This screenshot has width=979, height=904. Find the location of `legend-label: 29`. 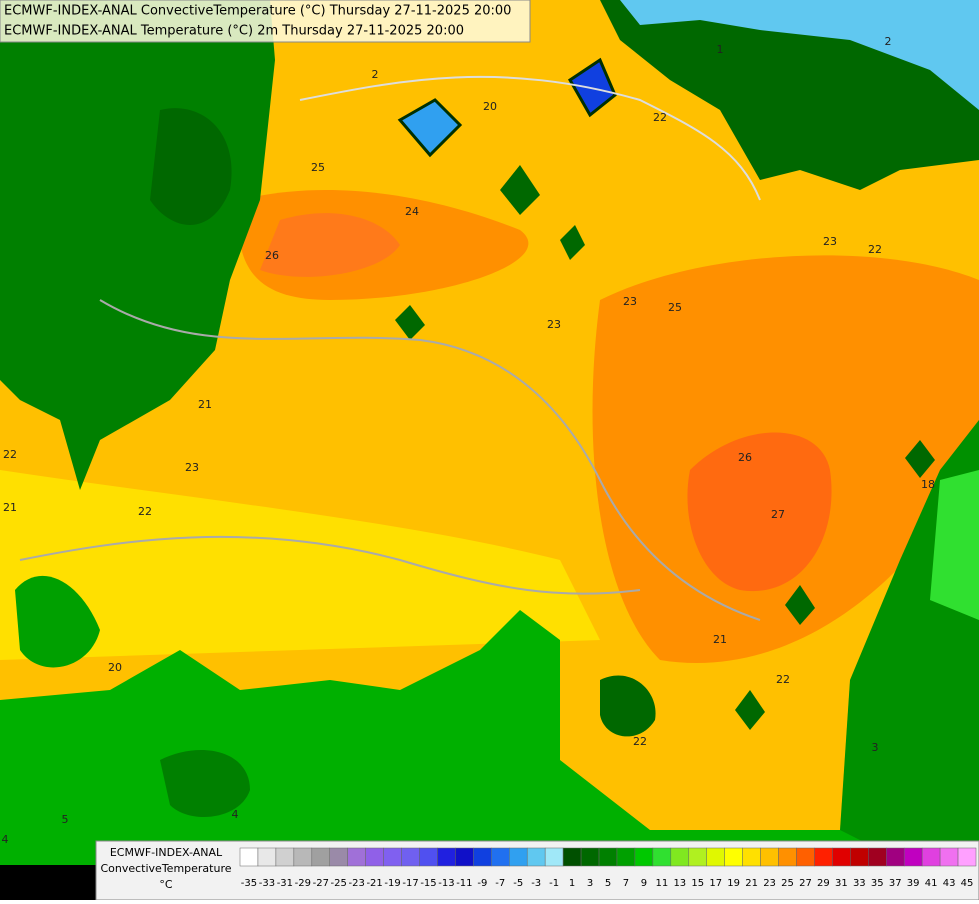

legend-label: 29 is located at coordinates (823, 883).